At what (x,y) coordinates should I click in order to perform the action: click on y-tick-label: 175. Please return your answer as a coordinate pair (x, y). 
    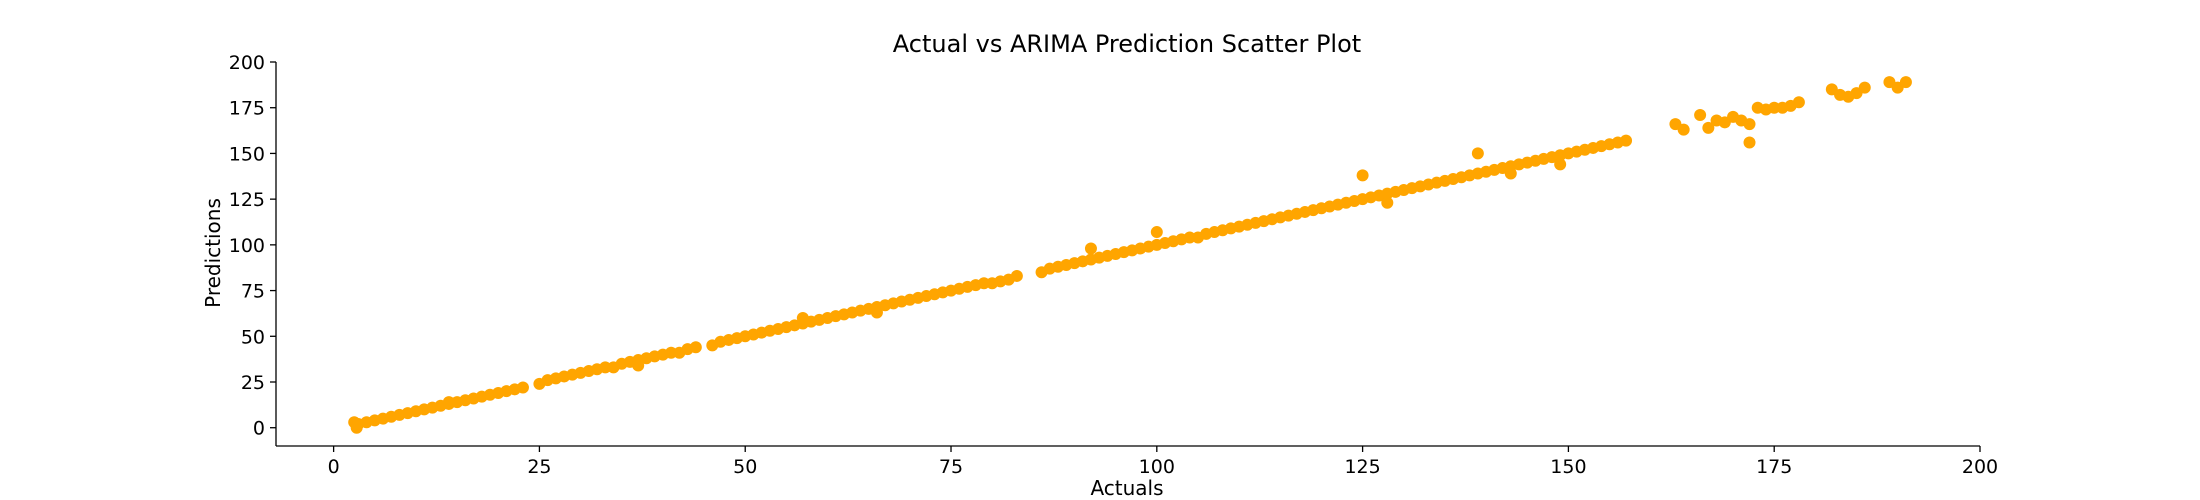
    Looking at the image, I should click on (247, 109).